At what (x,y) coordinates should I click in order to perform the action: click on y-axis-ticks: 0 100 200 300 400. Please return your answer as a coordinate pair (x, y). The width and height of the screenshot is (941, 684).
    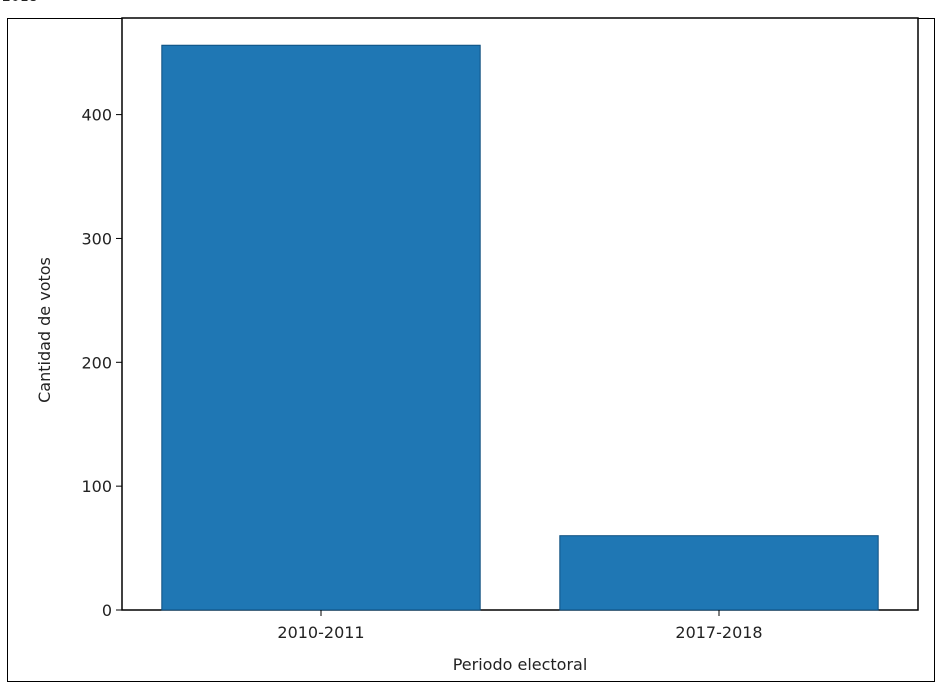
    Looking at the image, I should click on (101, 363).